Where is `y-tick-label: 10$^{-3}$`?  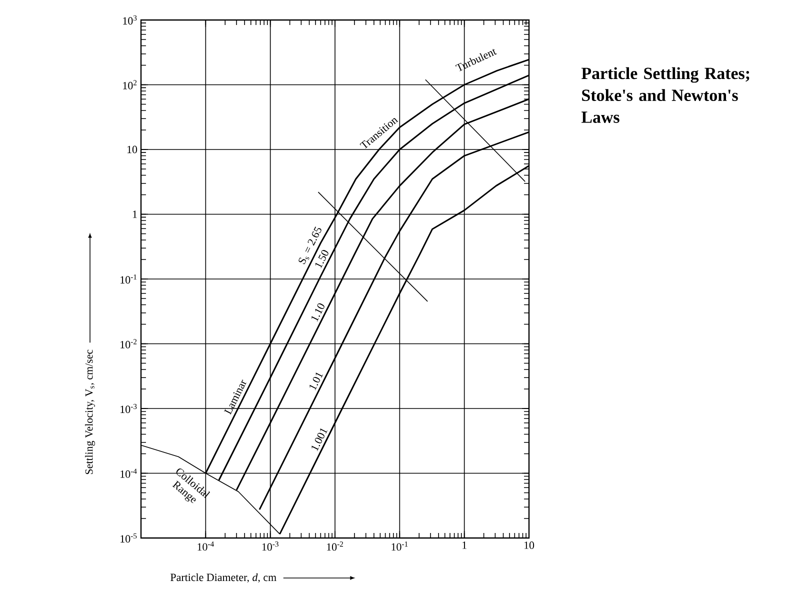
y-tick-label: 10$^{-3}$ is located at coordinates (128, 409).